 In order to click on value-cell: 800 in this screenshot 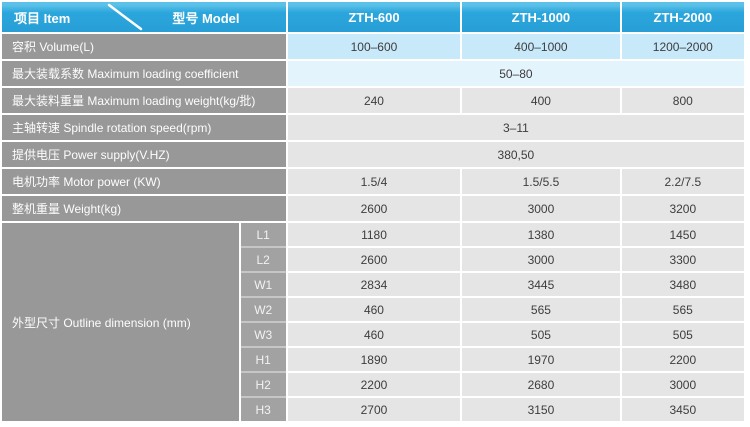, I will do `click(682, 100)`.